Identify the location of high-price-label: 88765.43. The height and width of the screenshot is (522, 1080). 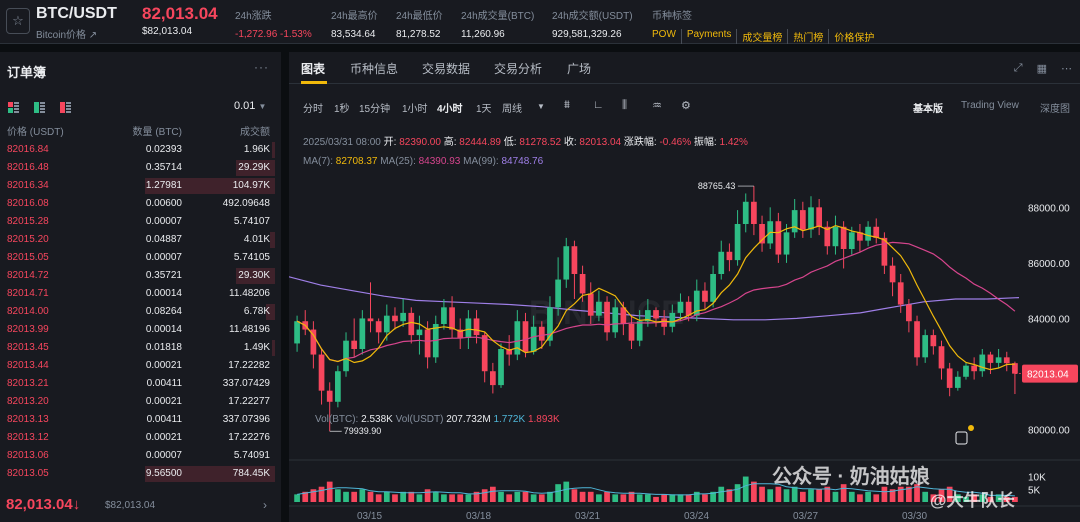
(717, 186).